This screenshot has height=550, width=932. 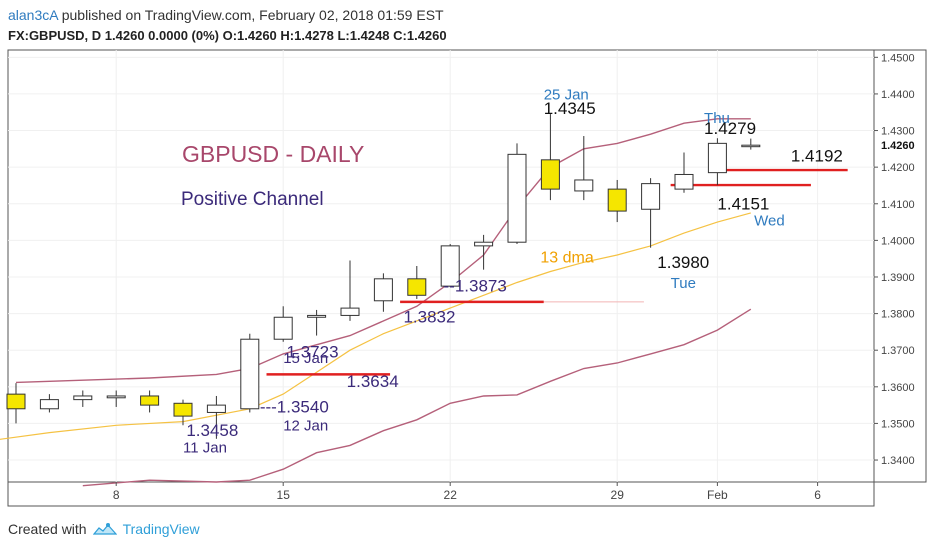 What do you see at coordinates (566, 257) in the screenshot?
I see `annotation-label: 13 dma` at bounding box center [566, 257].